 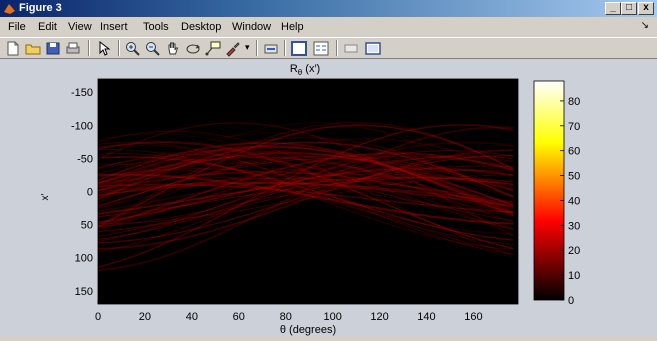 What do you see at coordinates (80, 27) in the screenshot?
I see `menu-view: View` at bounding box center [80, 27].